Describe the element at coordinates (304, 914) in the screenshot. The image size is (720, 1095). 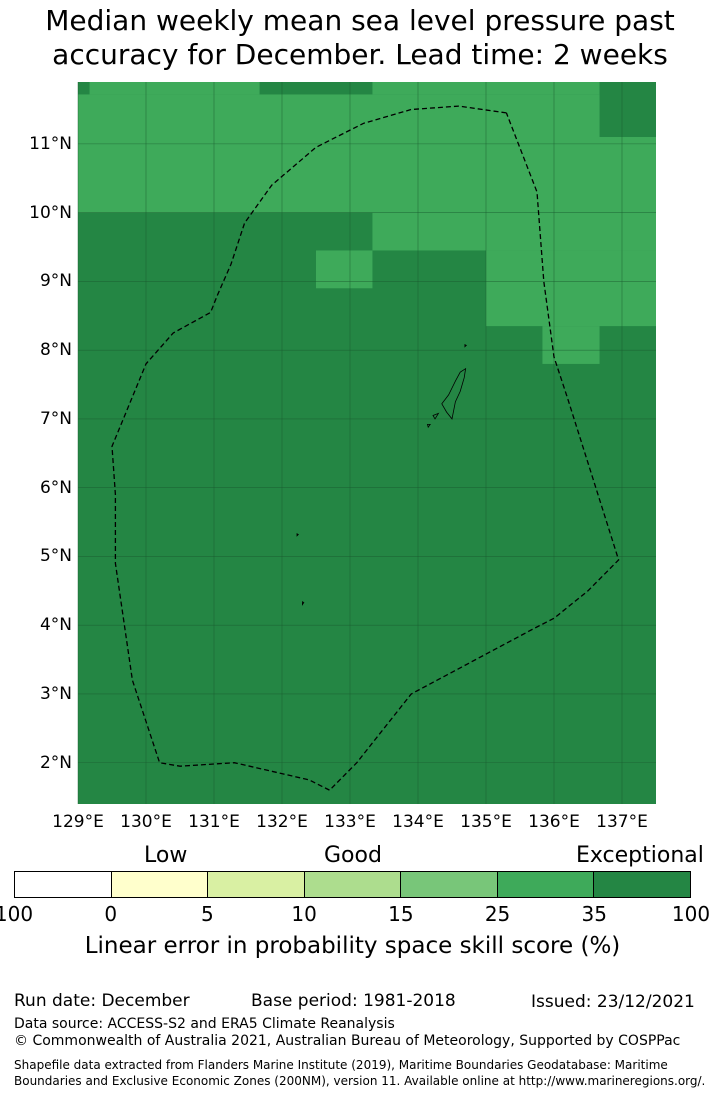
I see `colorbar-tick: 10` at that location.